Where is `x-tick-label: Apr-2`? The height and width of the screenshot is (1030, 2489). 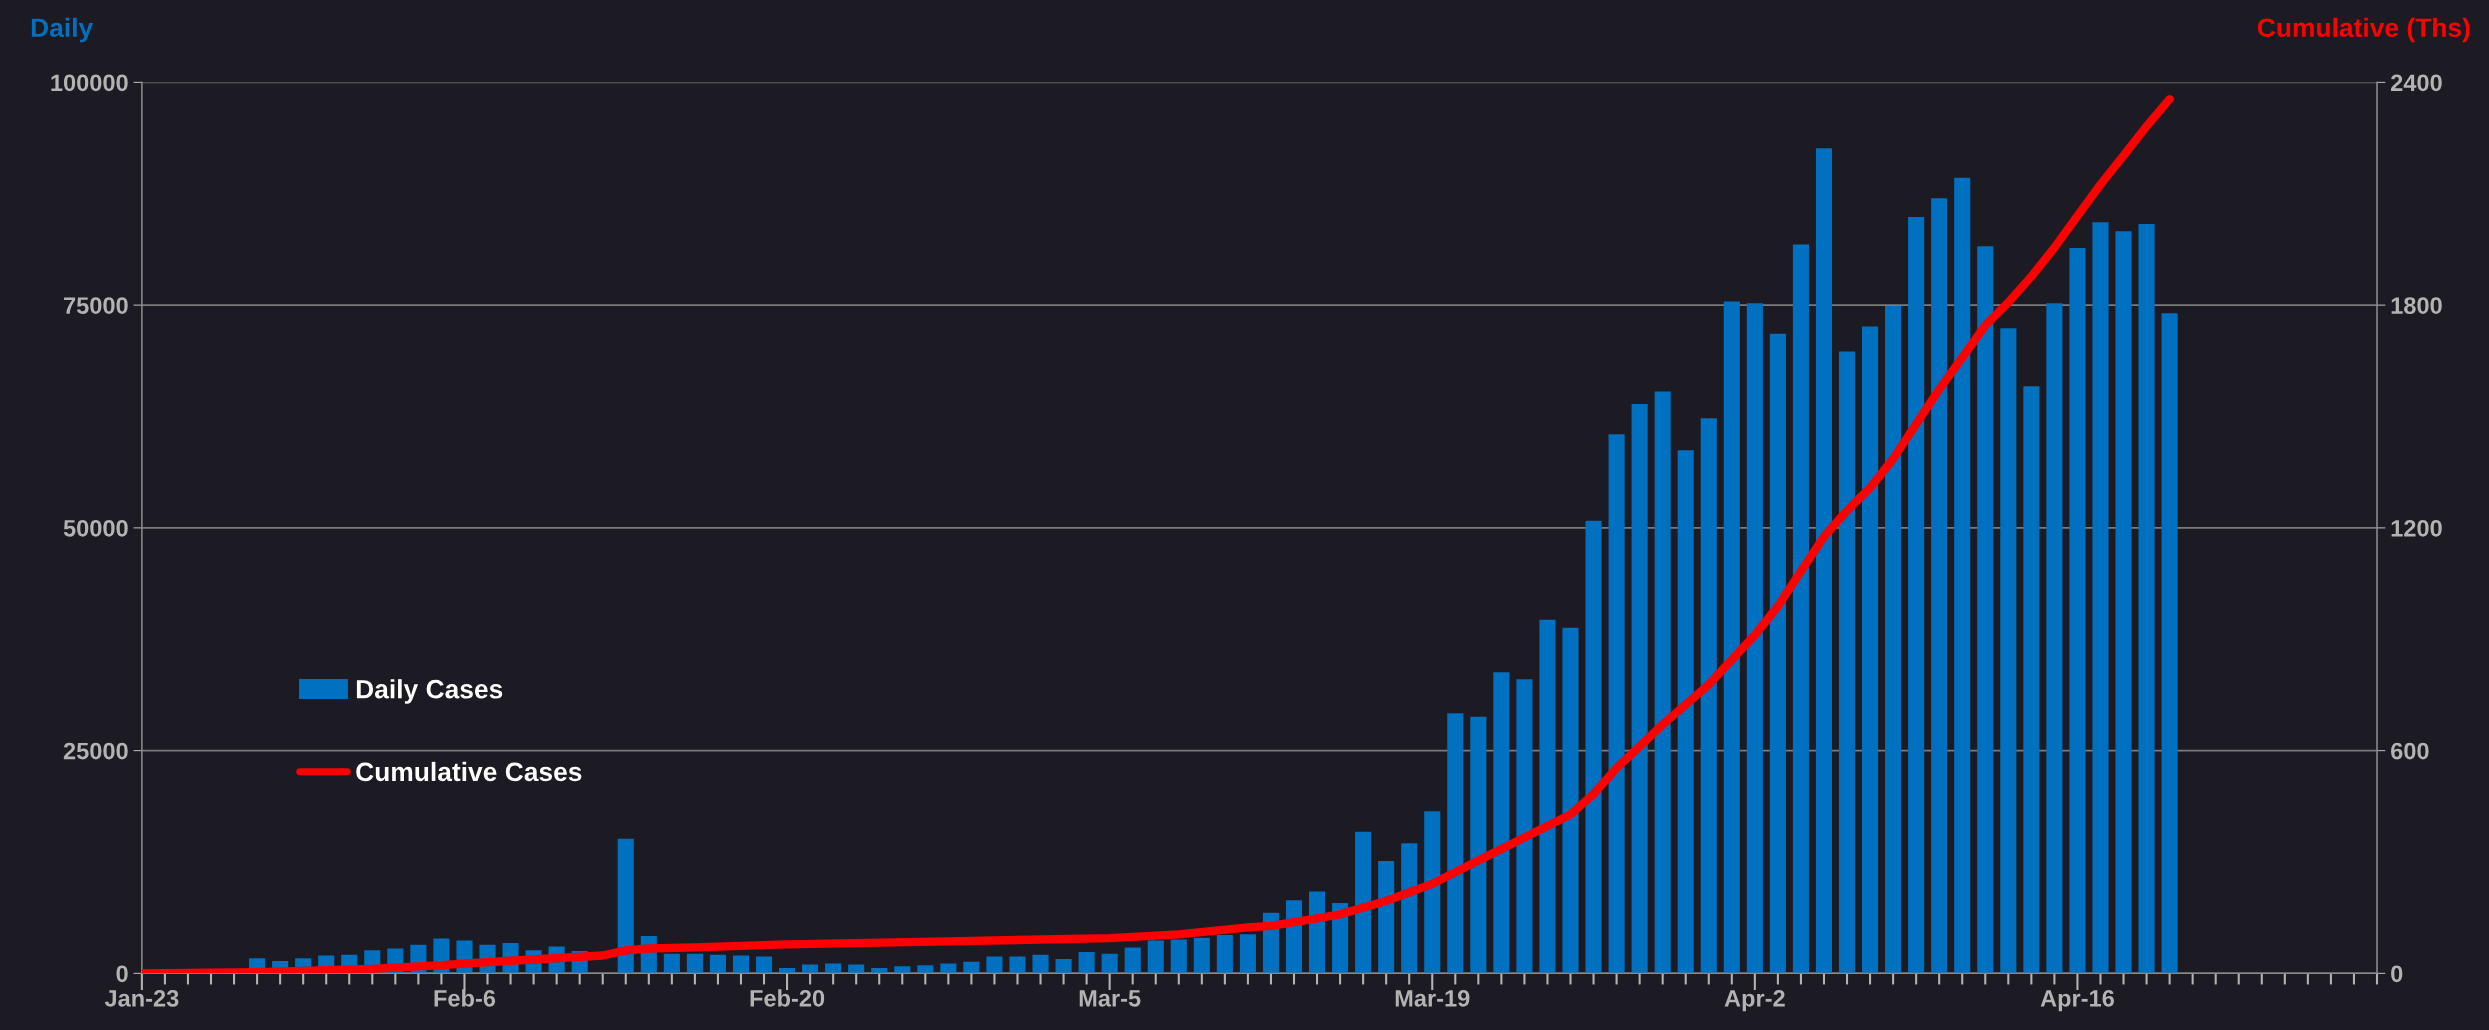
x-tick-label: Apr-2 is located at coordinates (1754, 1000).